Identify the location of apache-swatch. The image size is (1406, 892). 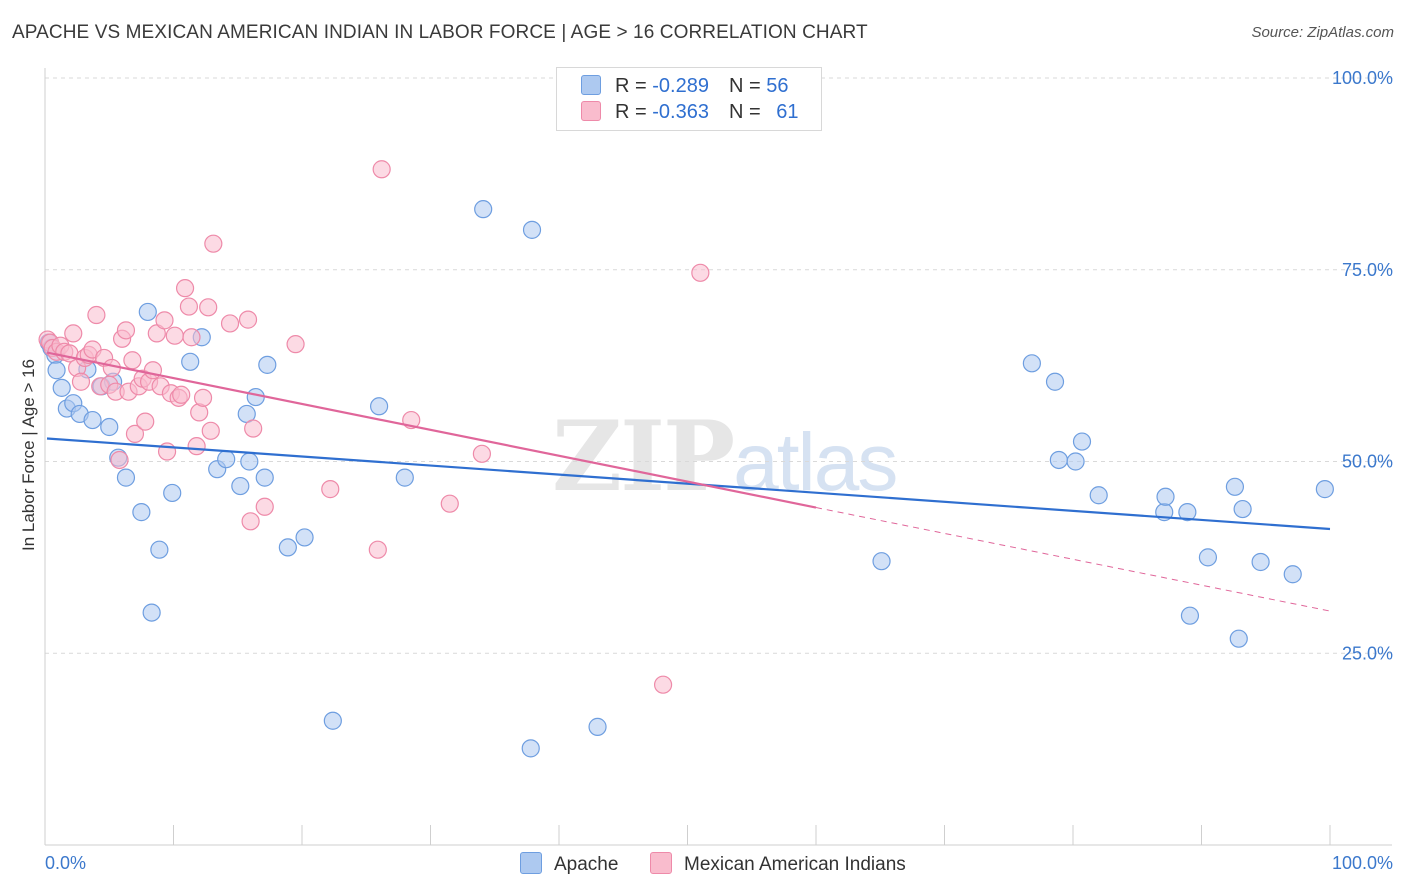
(591, 85).